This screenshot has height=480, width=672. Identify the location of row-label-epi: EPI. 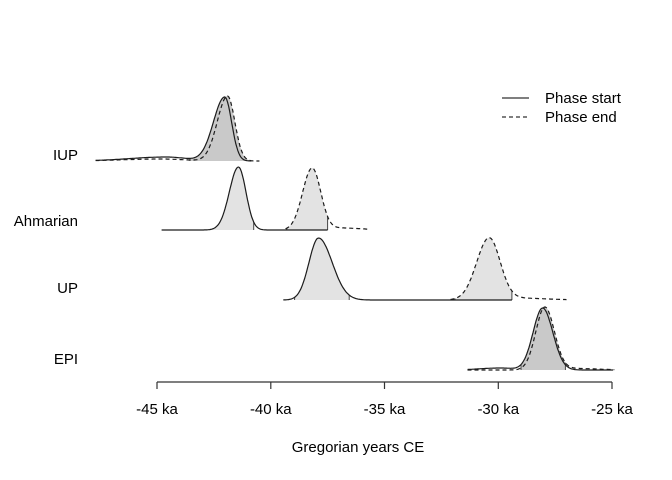
(66, 359).